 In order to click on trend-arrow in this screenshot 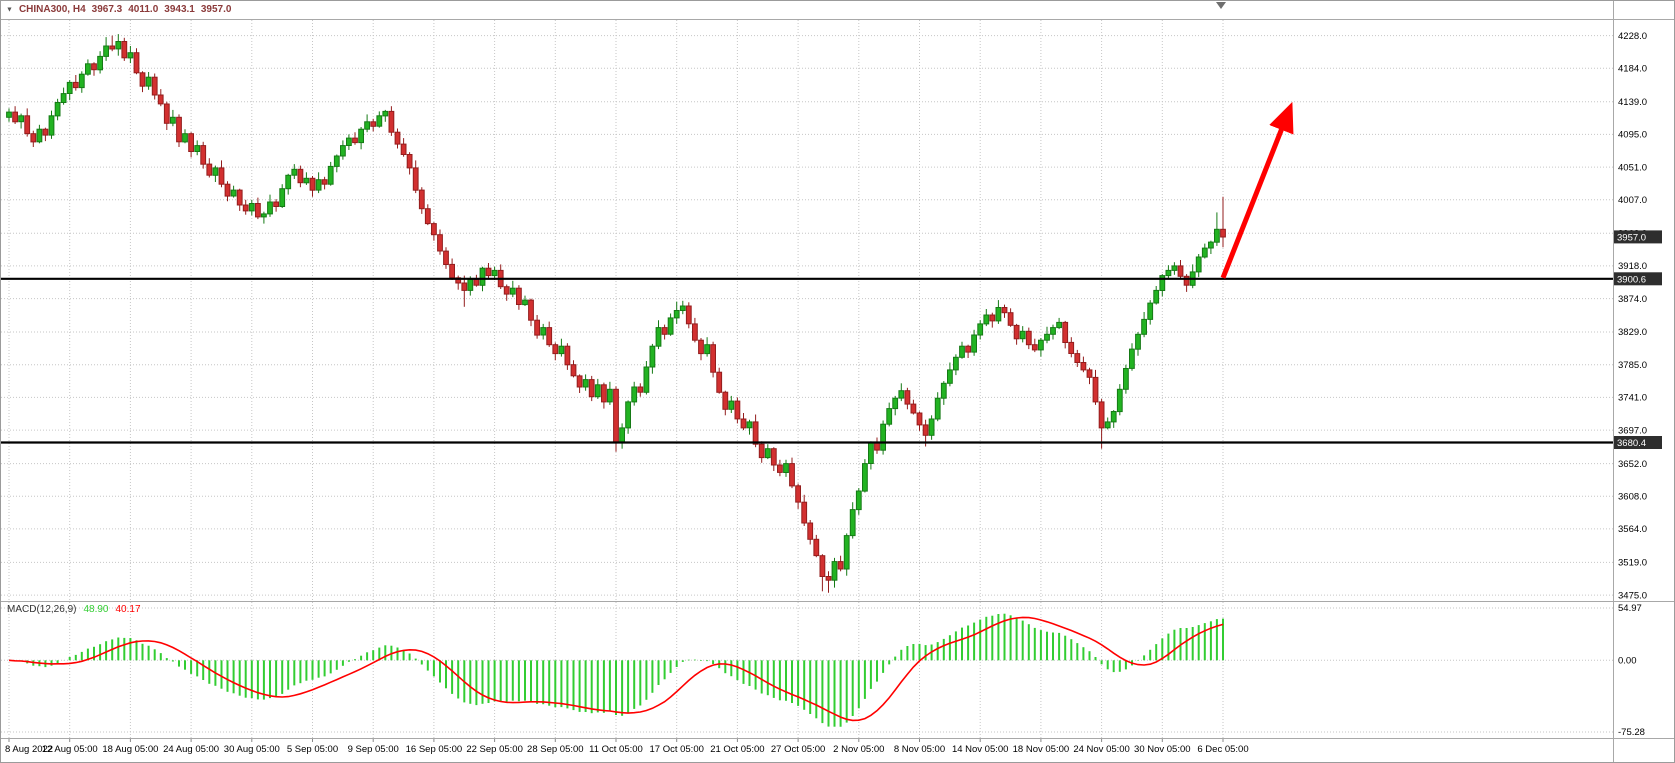, I will do `click(1257, 190)`.